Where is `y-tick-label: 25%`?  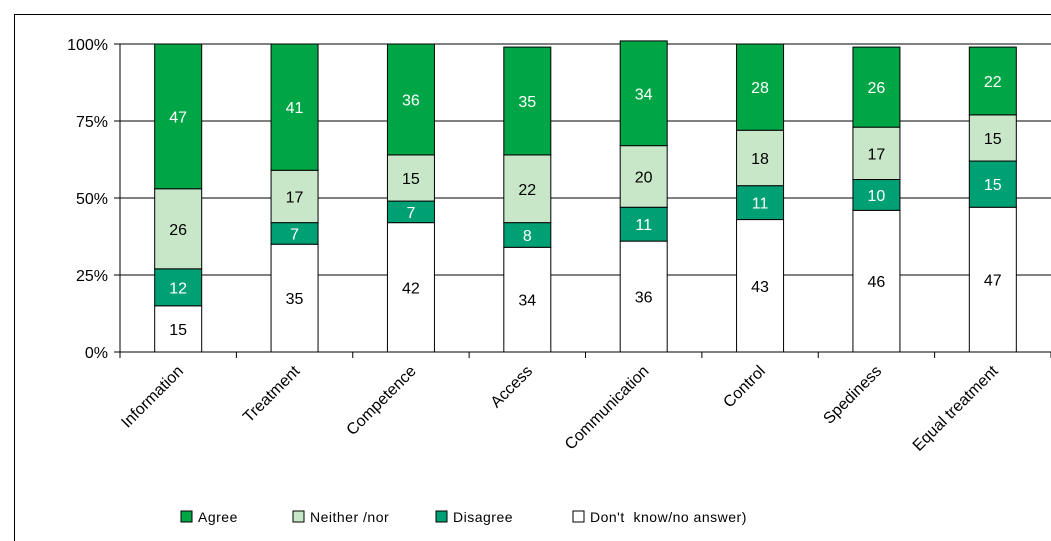 y-tick-label: 25% is located at coordinates (92, 276).